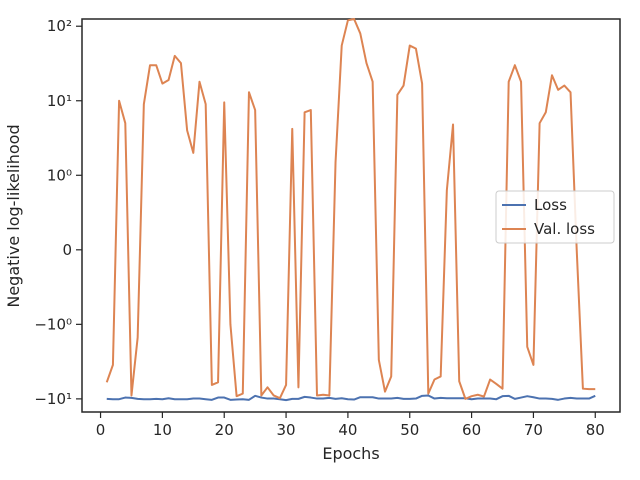 This screenshot has width=640, height=480. I want to click on x-tick-label: 60, so click(471, 430).